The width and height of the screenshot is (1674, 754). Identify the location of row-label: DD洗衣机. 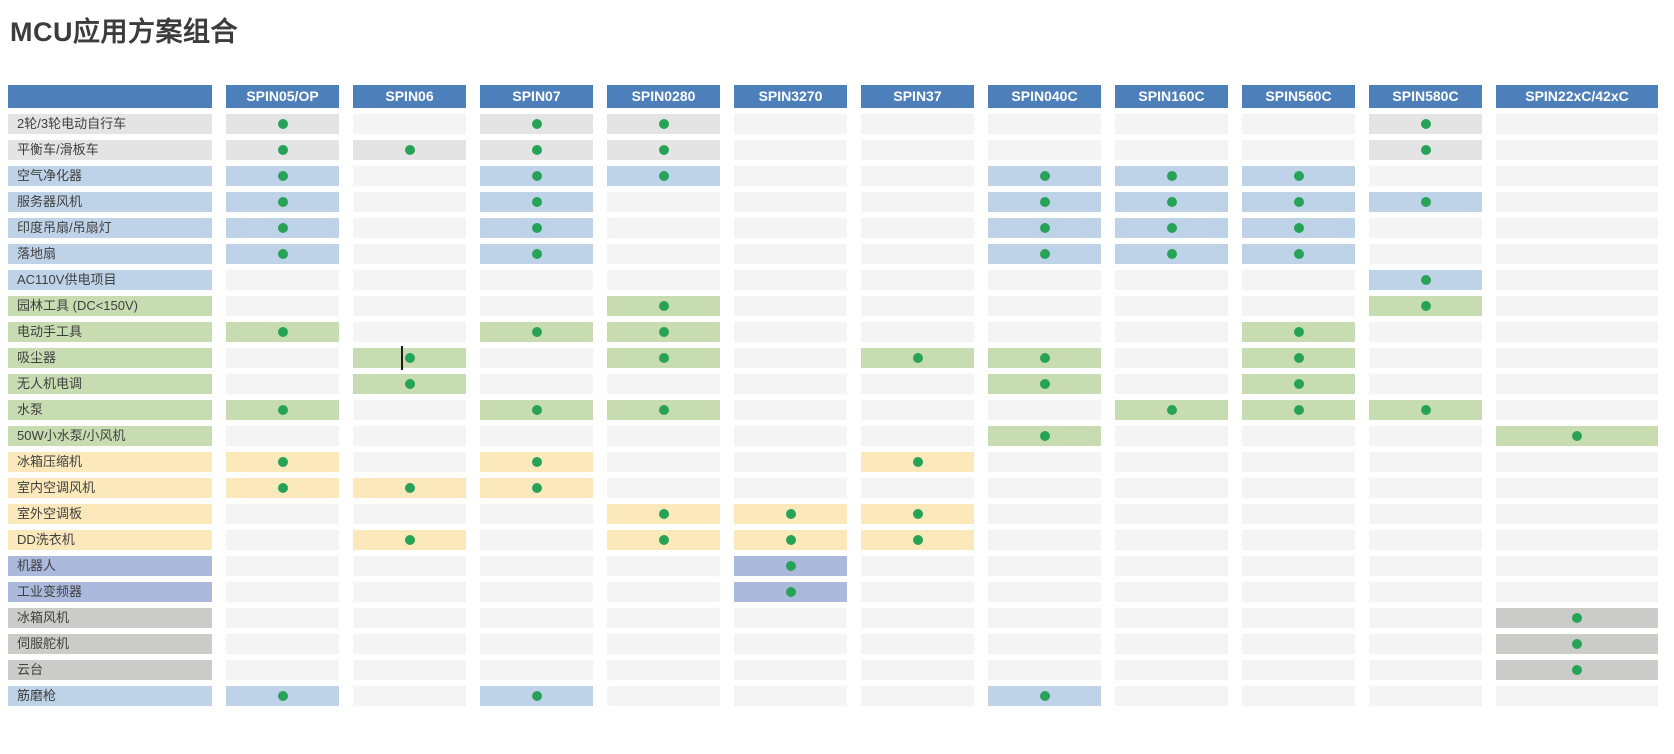
(110, 540).